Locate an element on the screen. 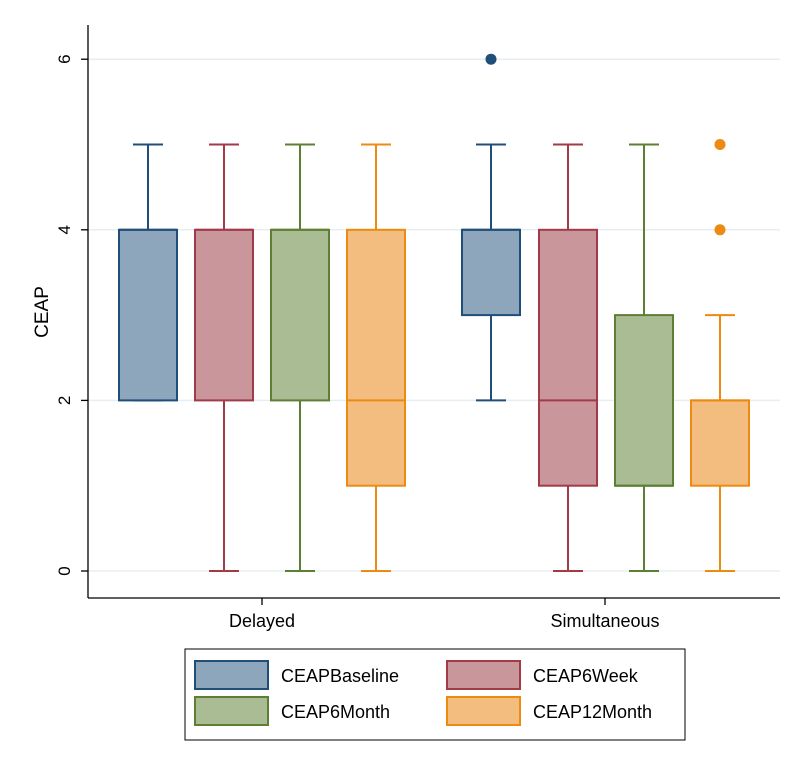 The image size is (789, 775). x-category-label: Delayed is located at coordinates (262, 621).